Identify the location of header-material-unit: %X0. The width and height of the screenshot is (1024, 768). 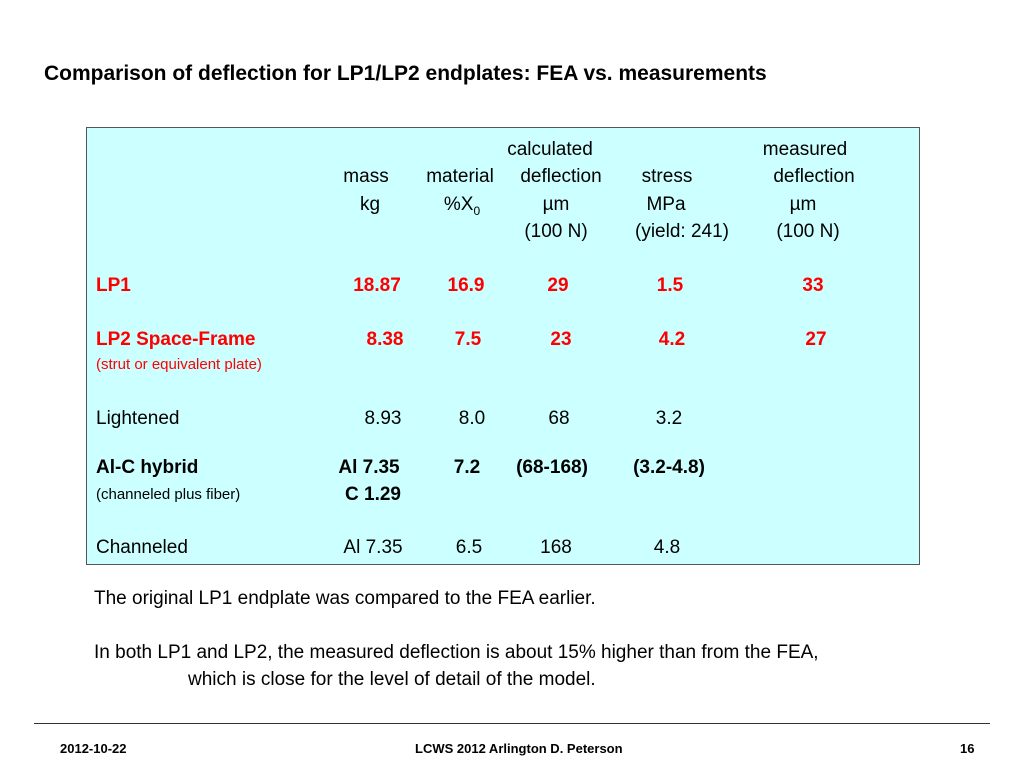
(462, 206).